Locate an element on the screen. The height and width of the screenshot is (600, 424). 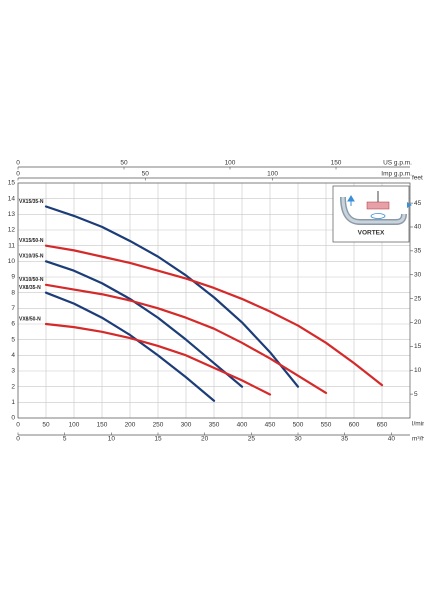
series-label: VX15/50-N is located at coordinates (31, 241).